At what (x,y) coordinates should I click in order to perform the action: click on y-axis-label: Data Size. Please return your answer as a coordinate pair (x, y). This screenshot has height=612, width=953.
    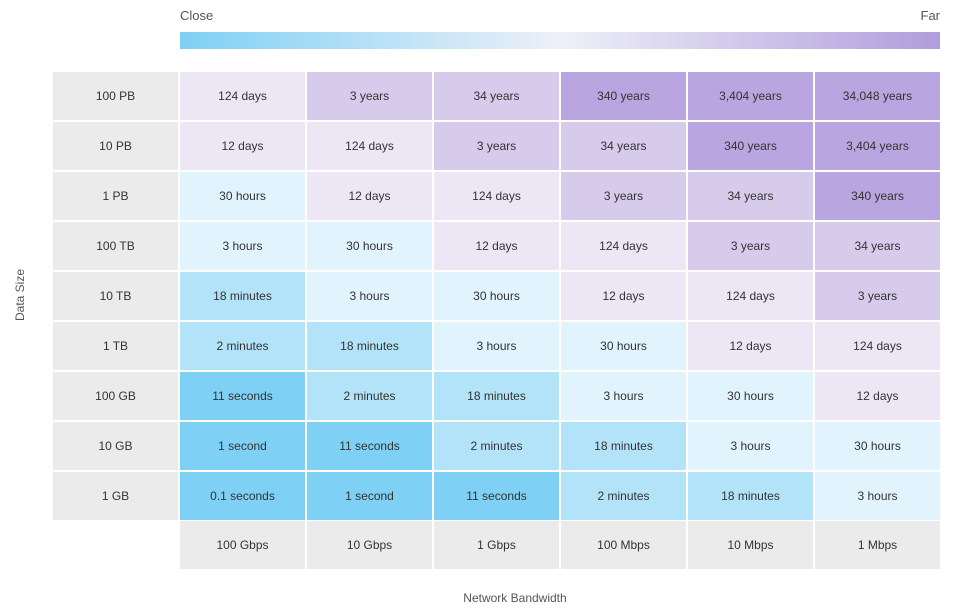
    Looking at the image, I should click on (20, 295).